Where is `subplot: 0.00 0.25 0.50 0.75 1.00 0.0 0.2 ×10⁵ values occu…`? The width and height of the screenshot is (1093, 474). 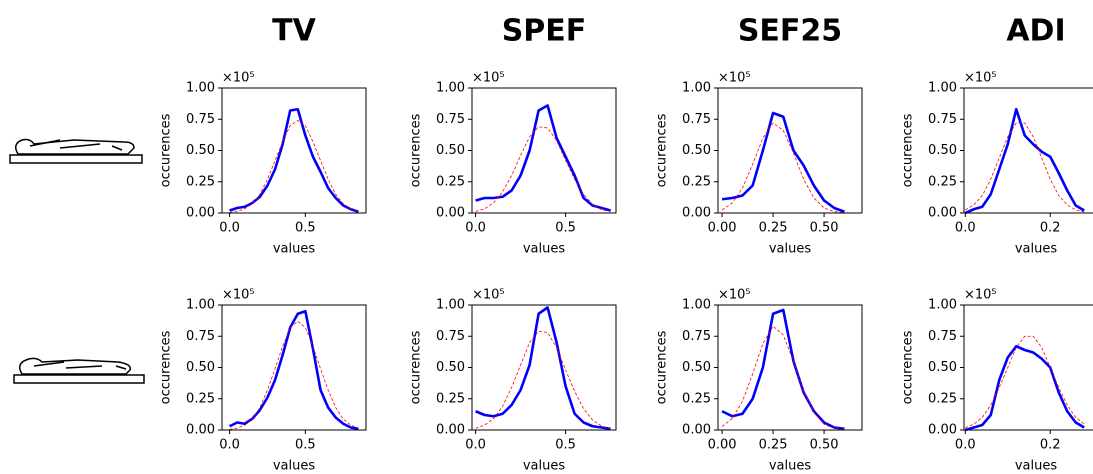
subplot: 0.00 0.25 0.50 0.75 1.00 0.0 0.2 ×10⁵ values occu… is located at coordinates (997, 381).